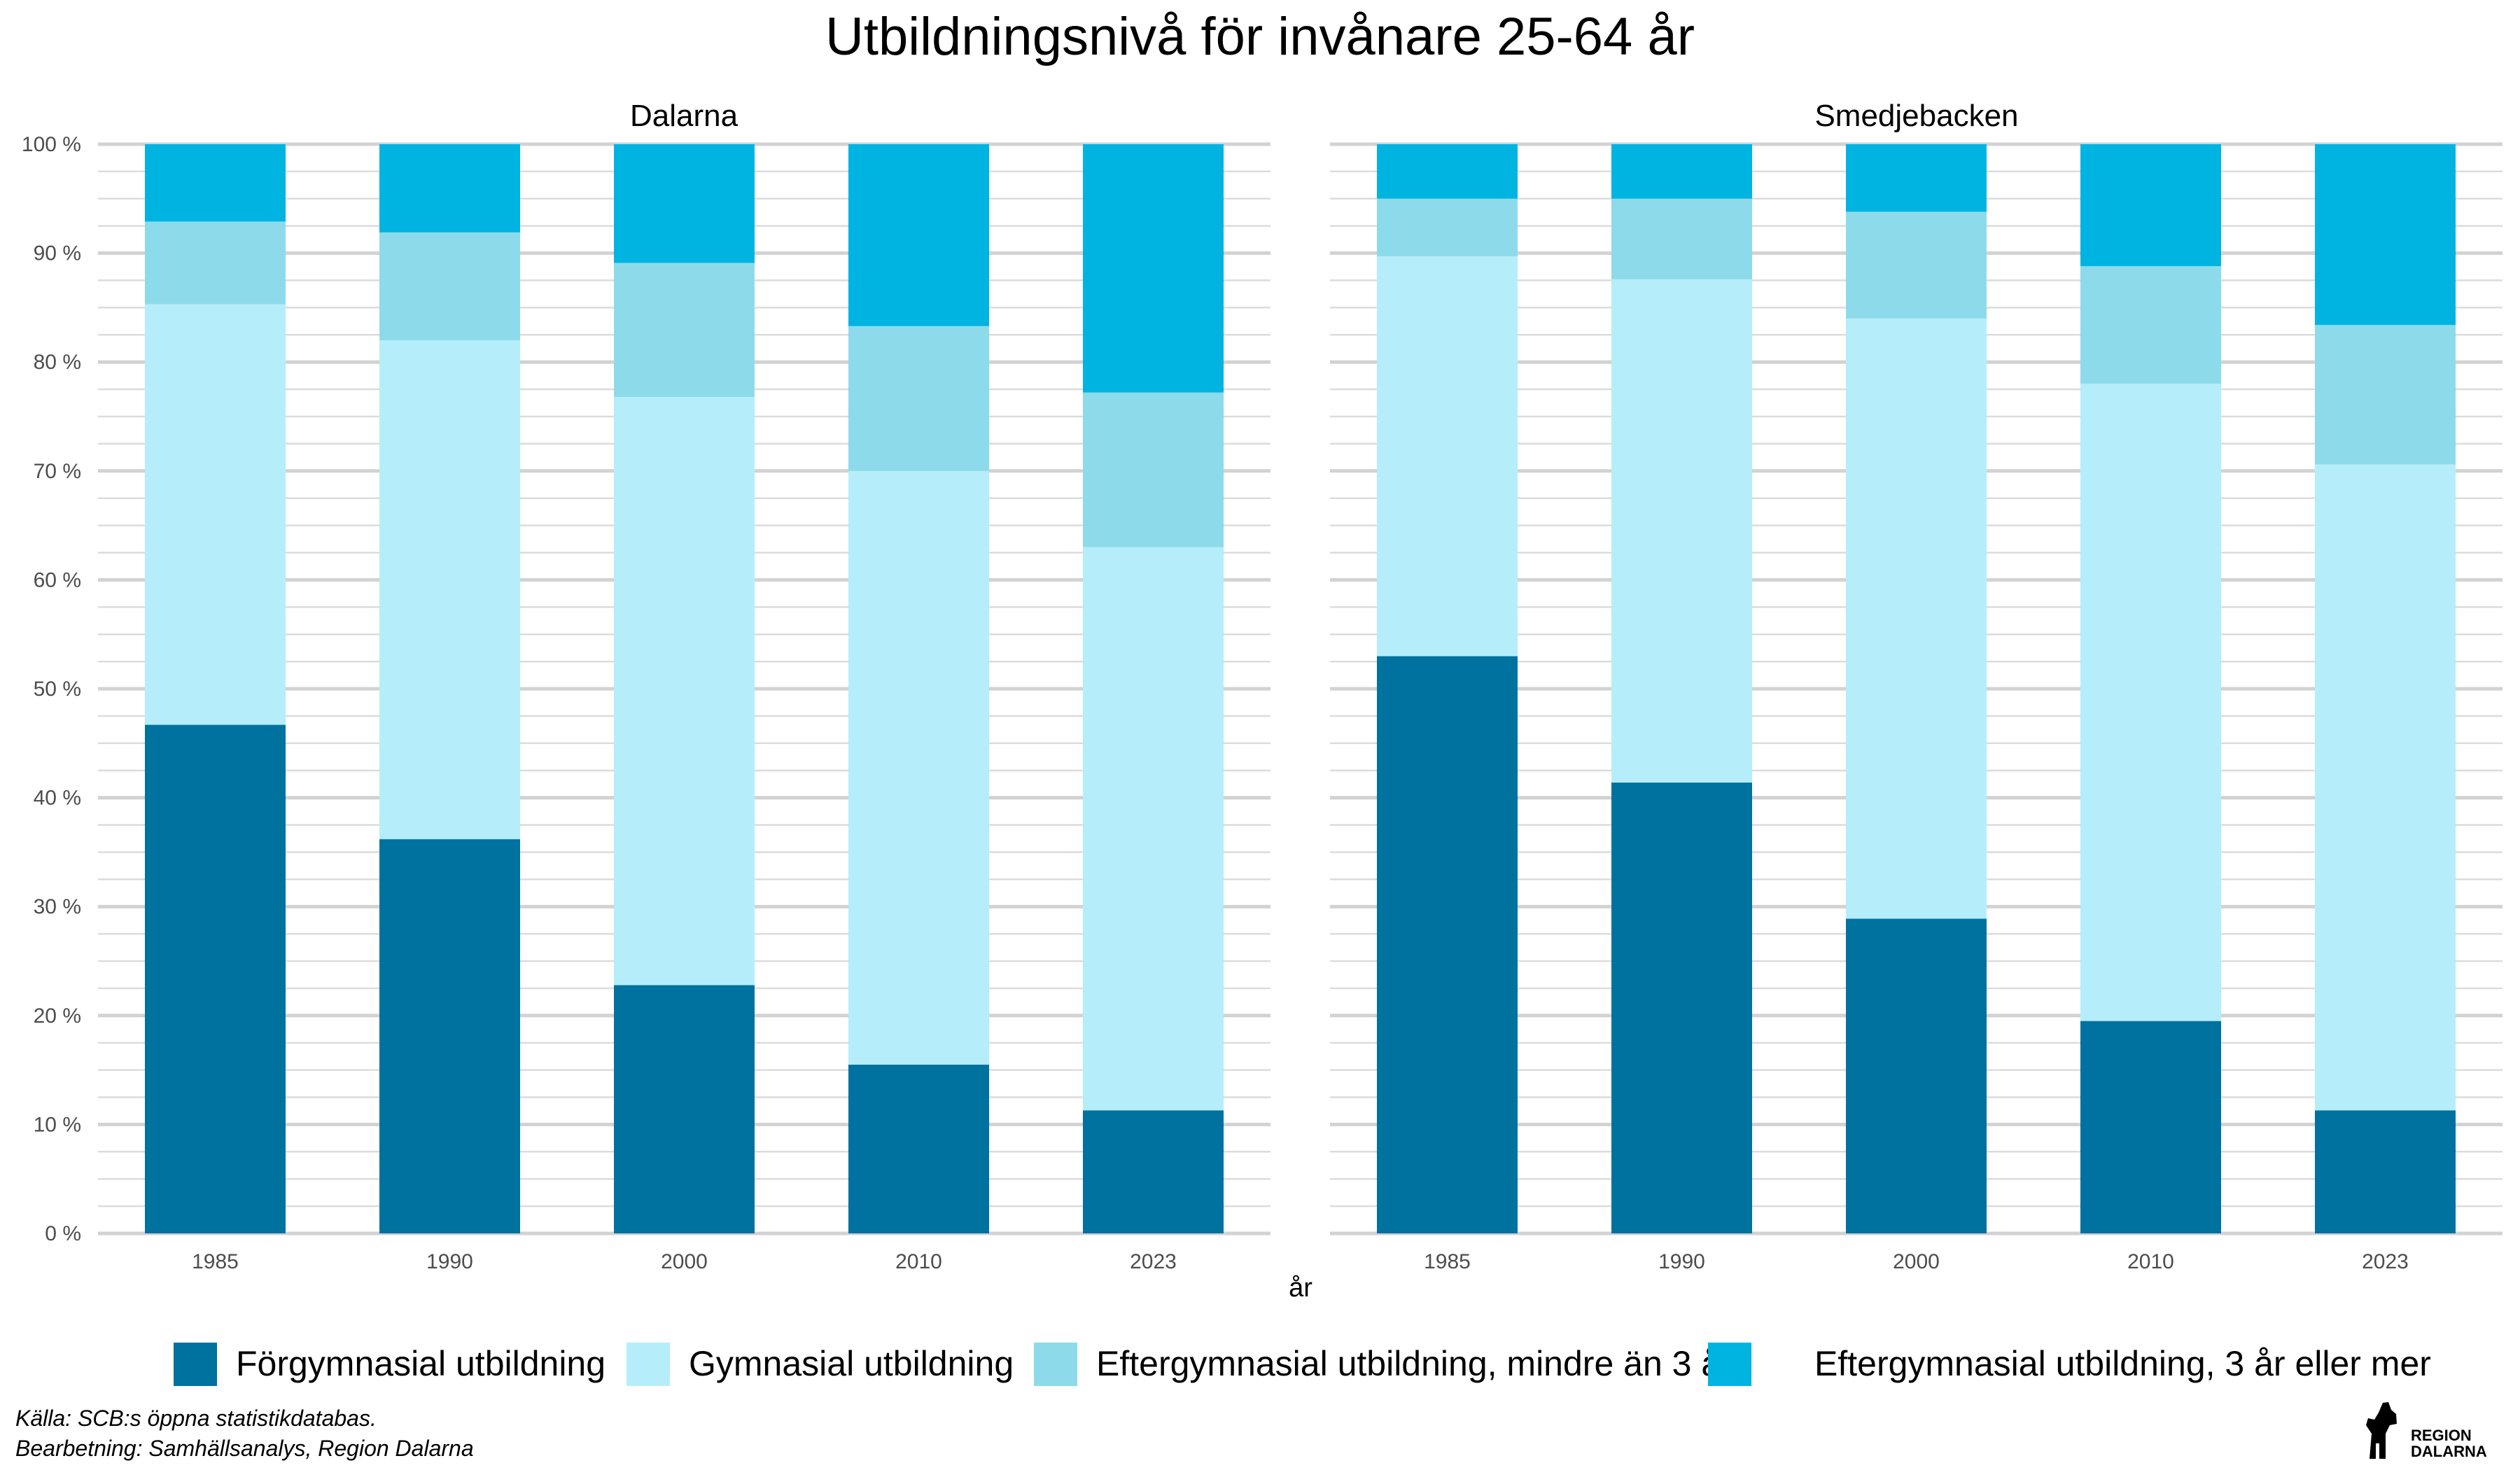 The image size is (2520, 1470). What do you see at coordinates (2441, 1435) in the screenshot?
I see `logo-text-region: REGION` at bounding box center [2441, 1435].